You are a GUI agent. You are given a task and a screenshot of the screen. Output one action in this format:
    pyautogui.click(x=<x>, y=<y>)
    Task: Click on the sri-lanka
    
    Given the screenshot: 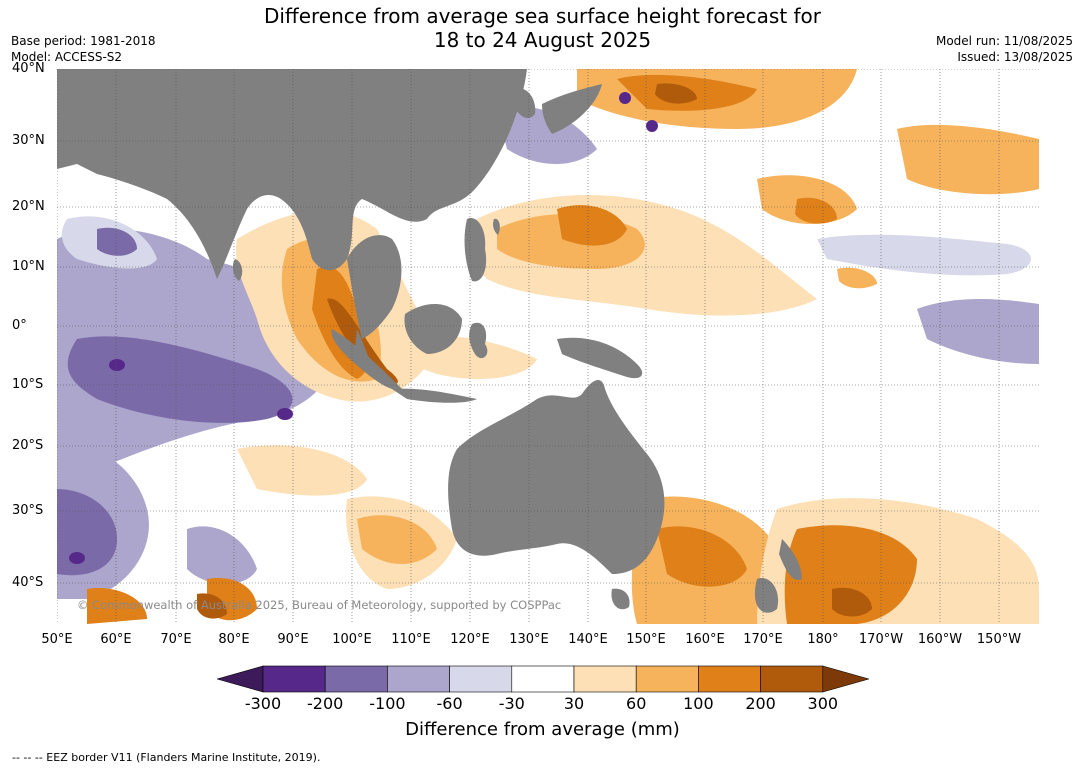 What is the action you would take?
    pyautogui.click(x=237, y=270)
    